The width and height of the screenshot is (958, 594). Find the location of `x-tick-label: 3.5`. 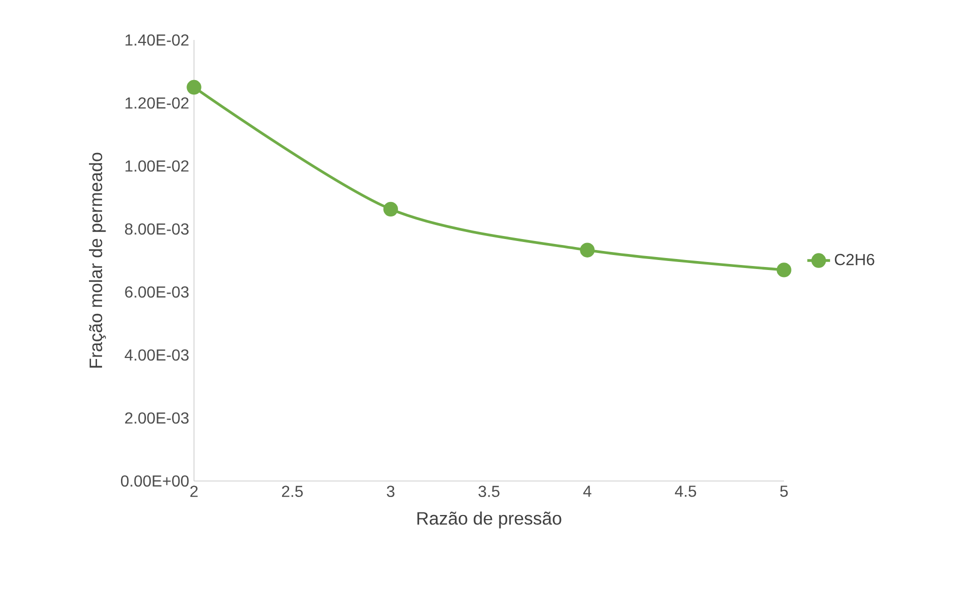

x-tick-label: 3.5 is located at coordinates (489, 492).